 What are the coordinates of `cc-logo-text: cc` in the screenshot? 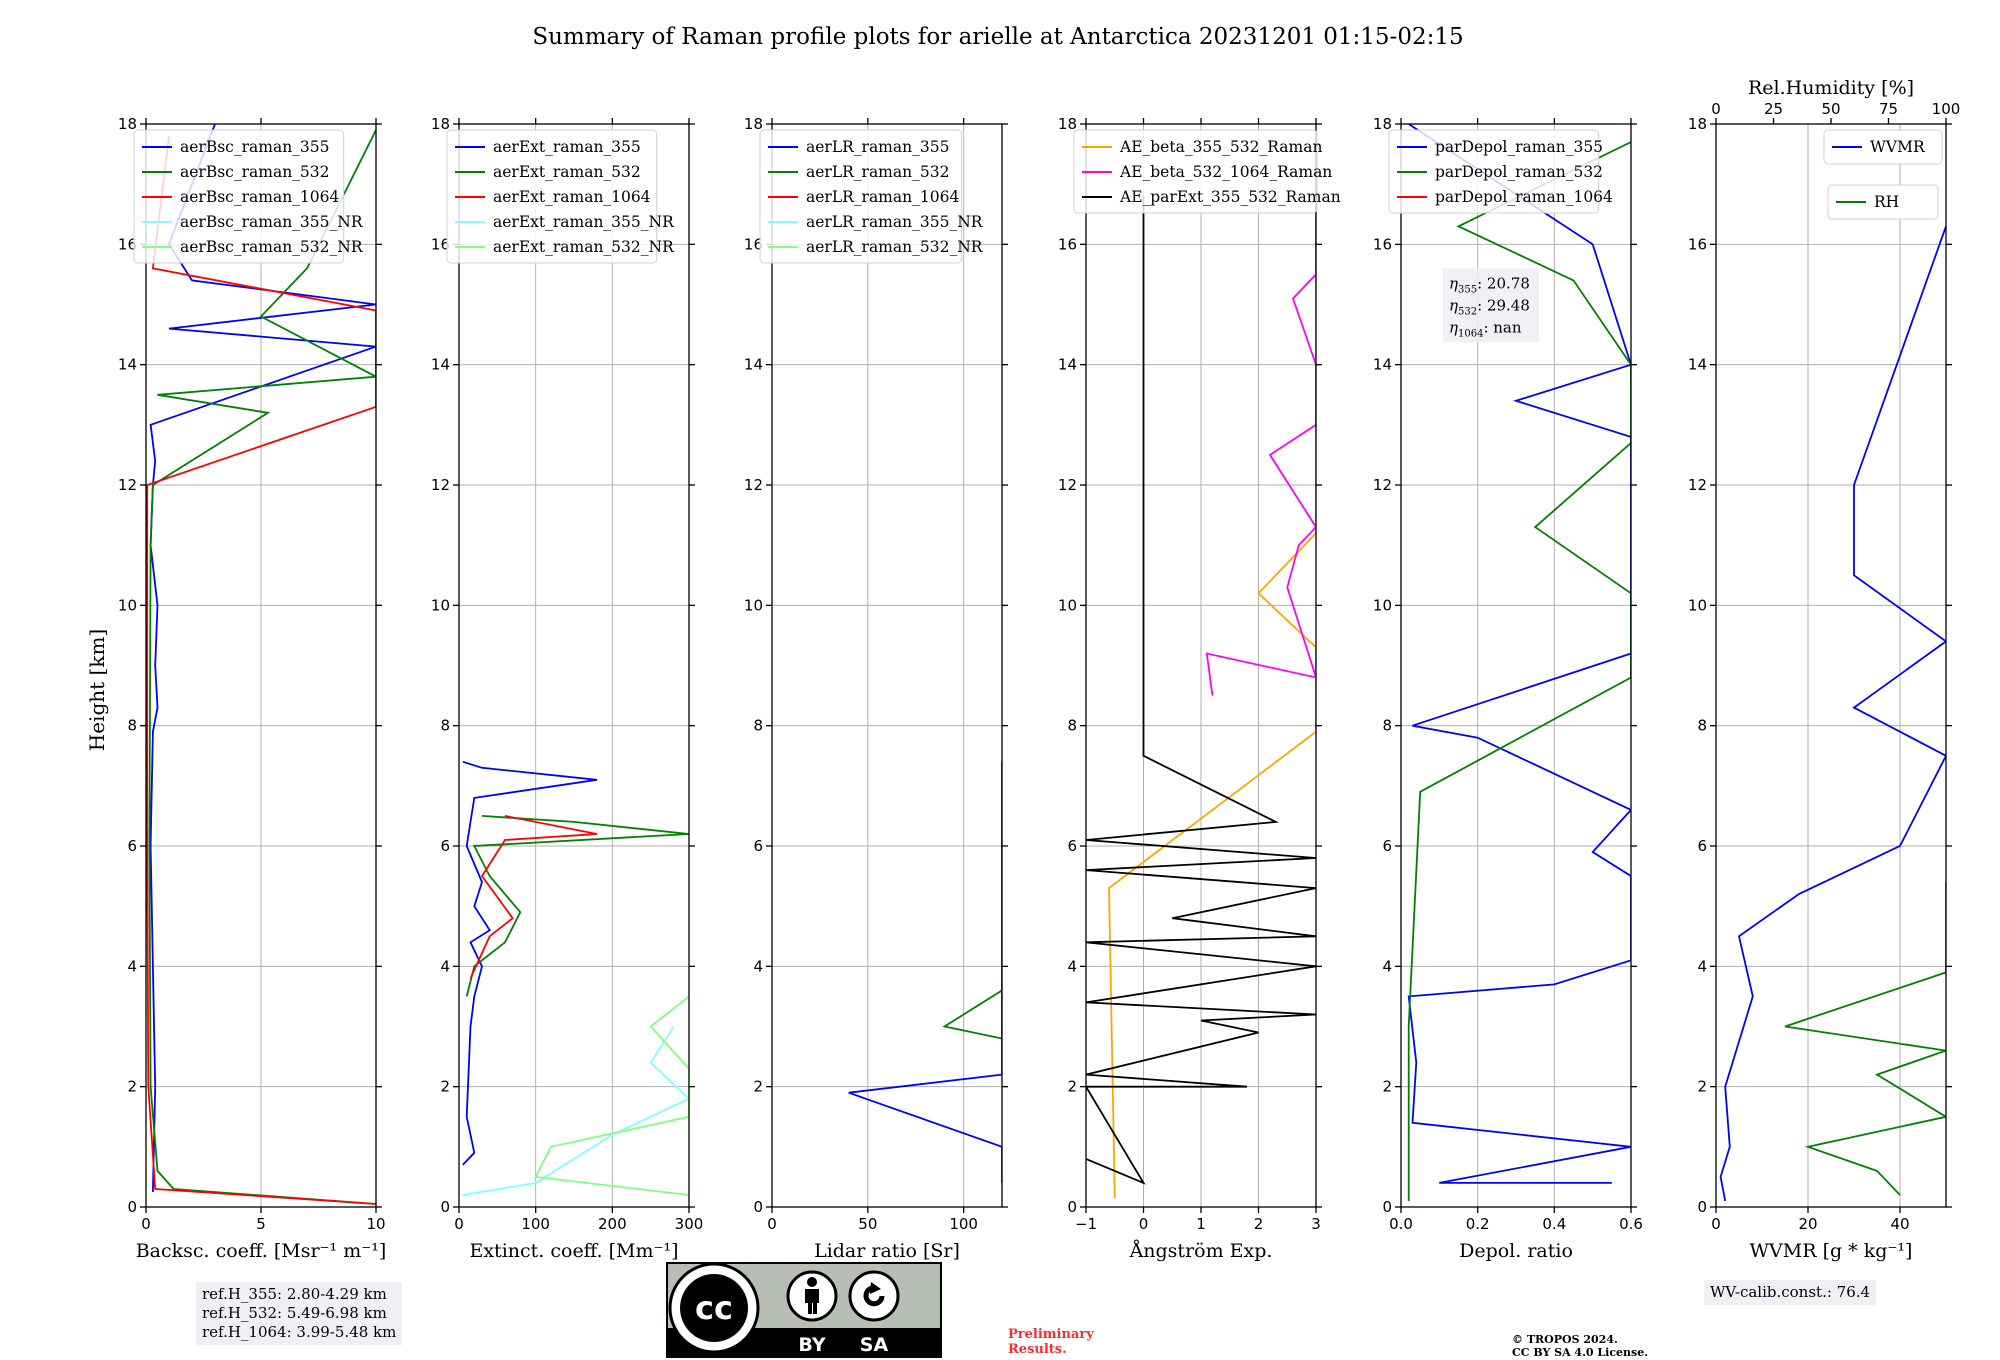 It's located at (714, 1308).